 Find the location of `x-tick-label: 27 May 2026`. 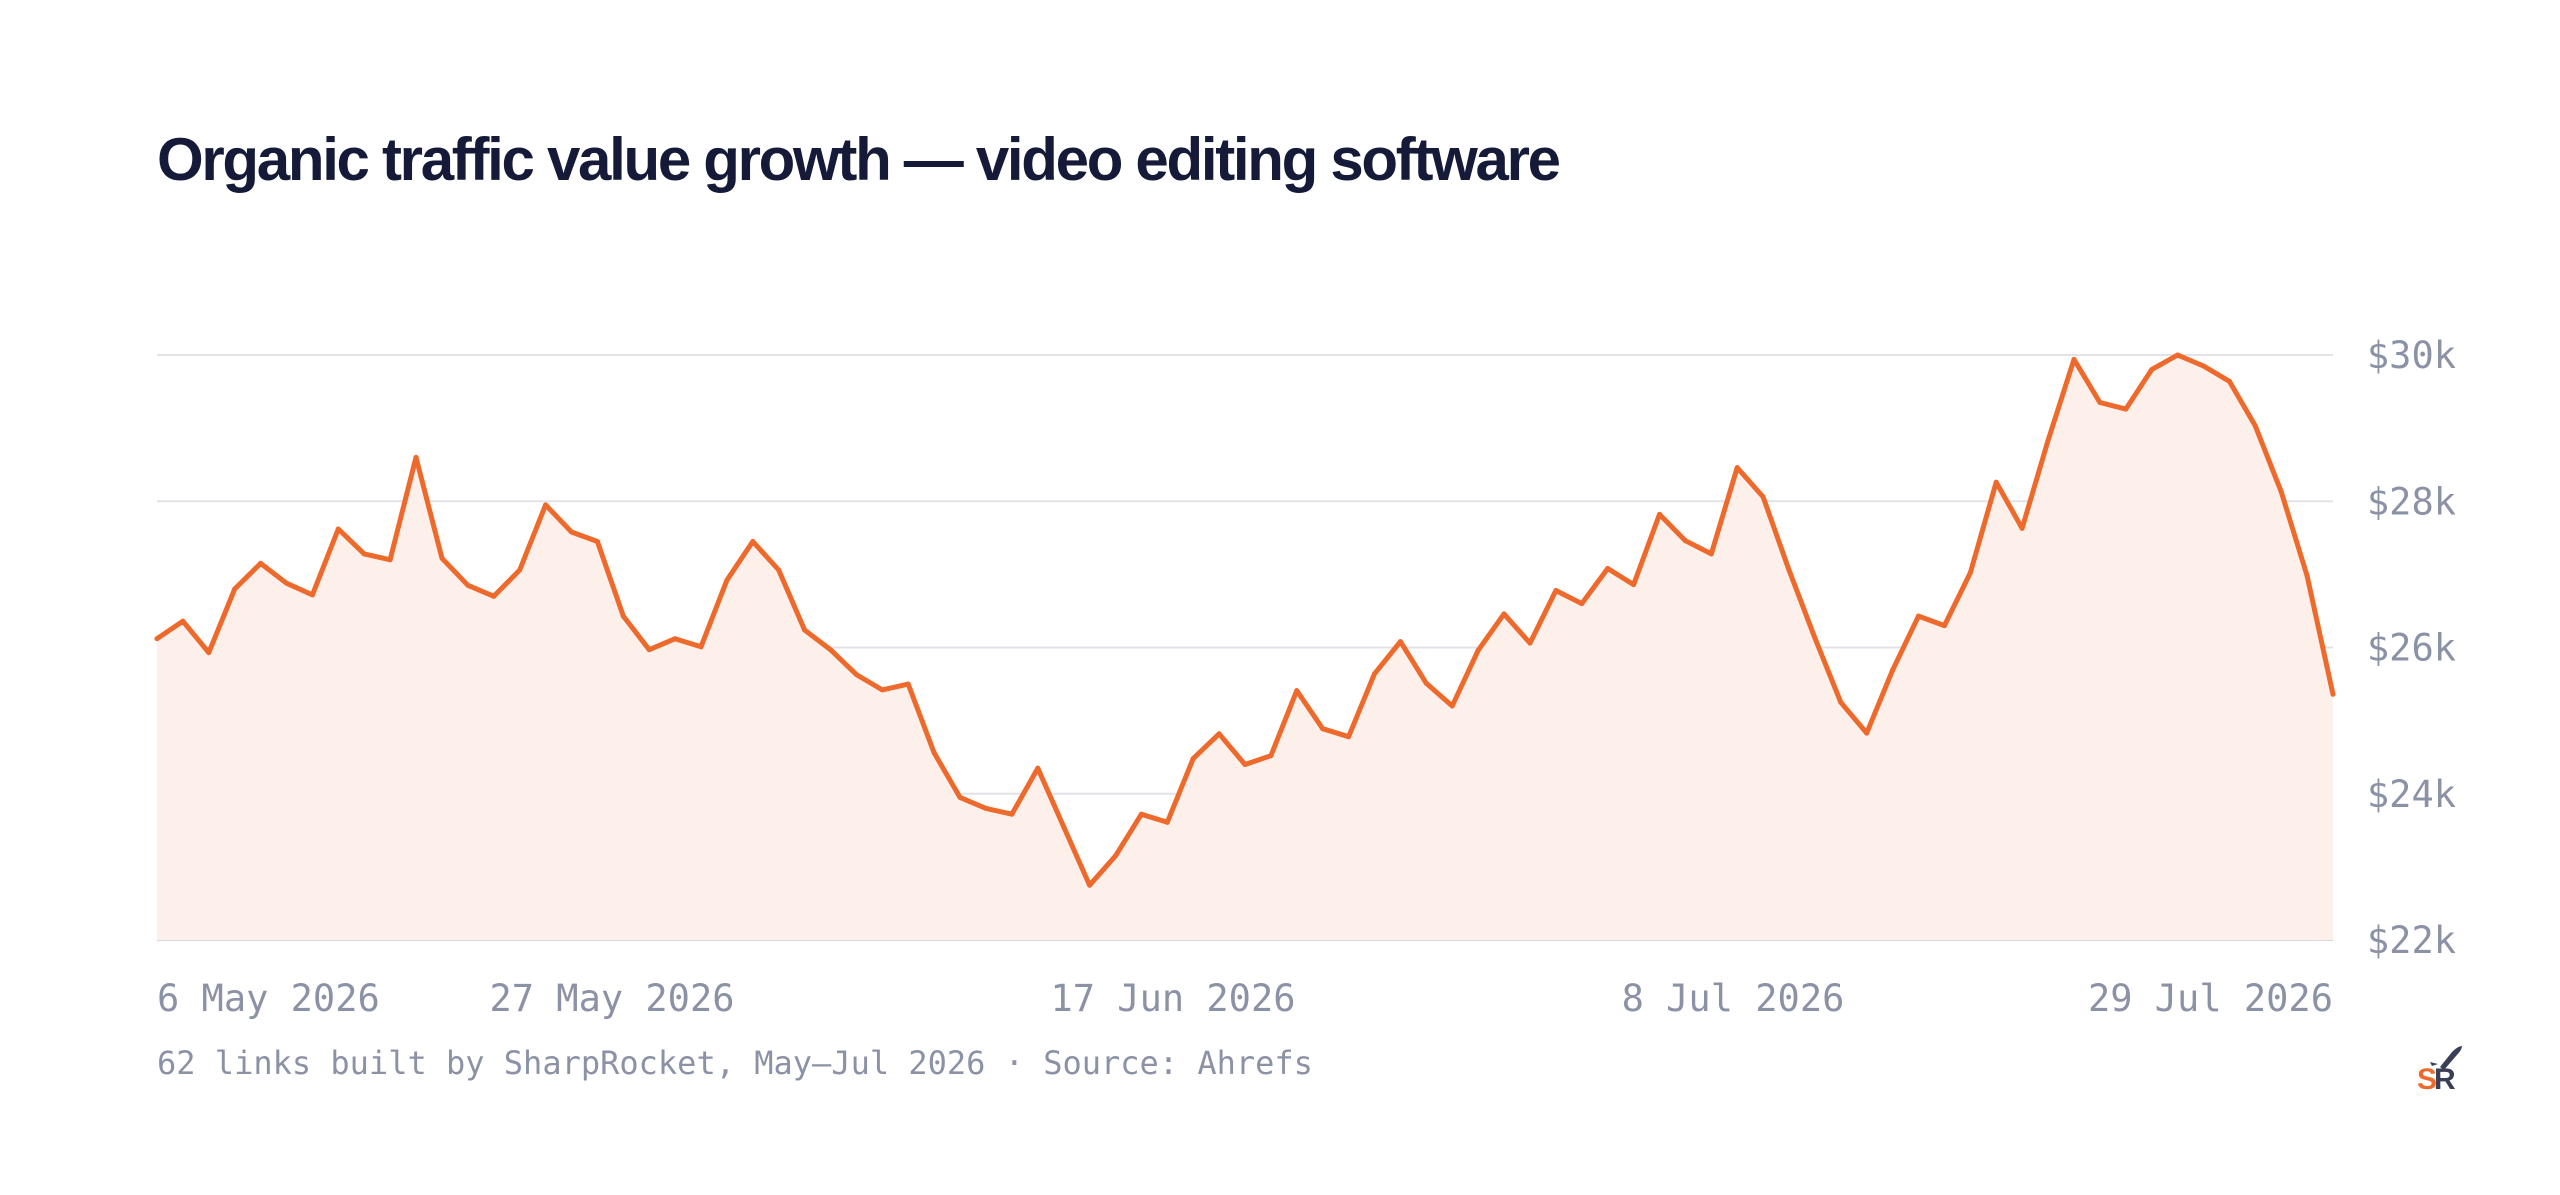

x-tick-label: 27 May 2026 is located at coordinates (611, 998).